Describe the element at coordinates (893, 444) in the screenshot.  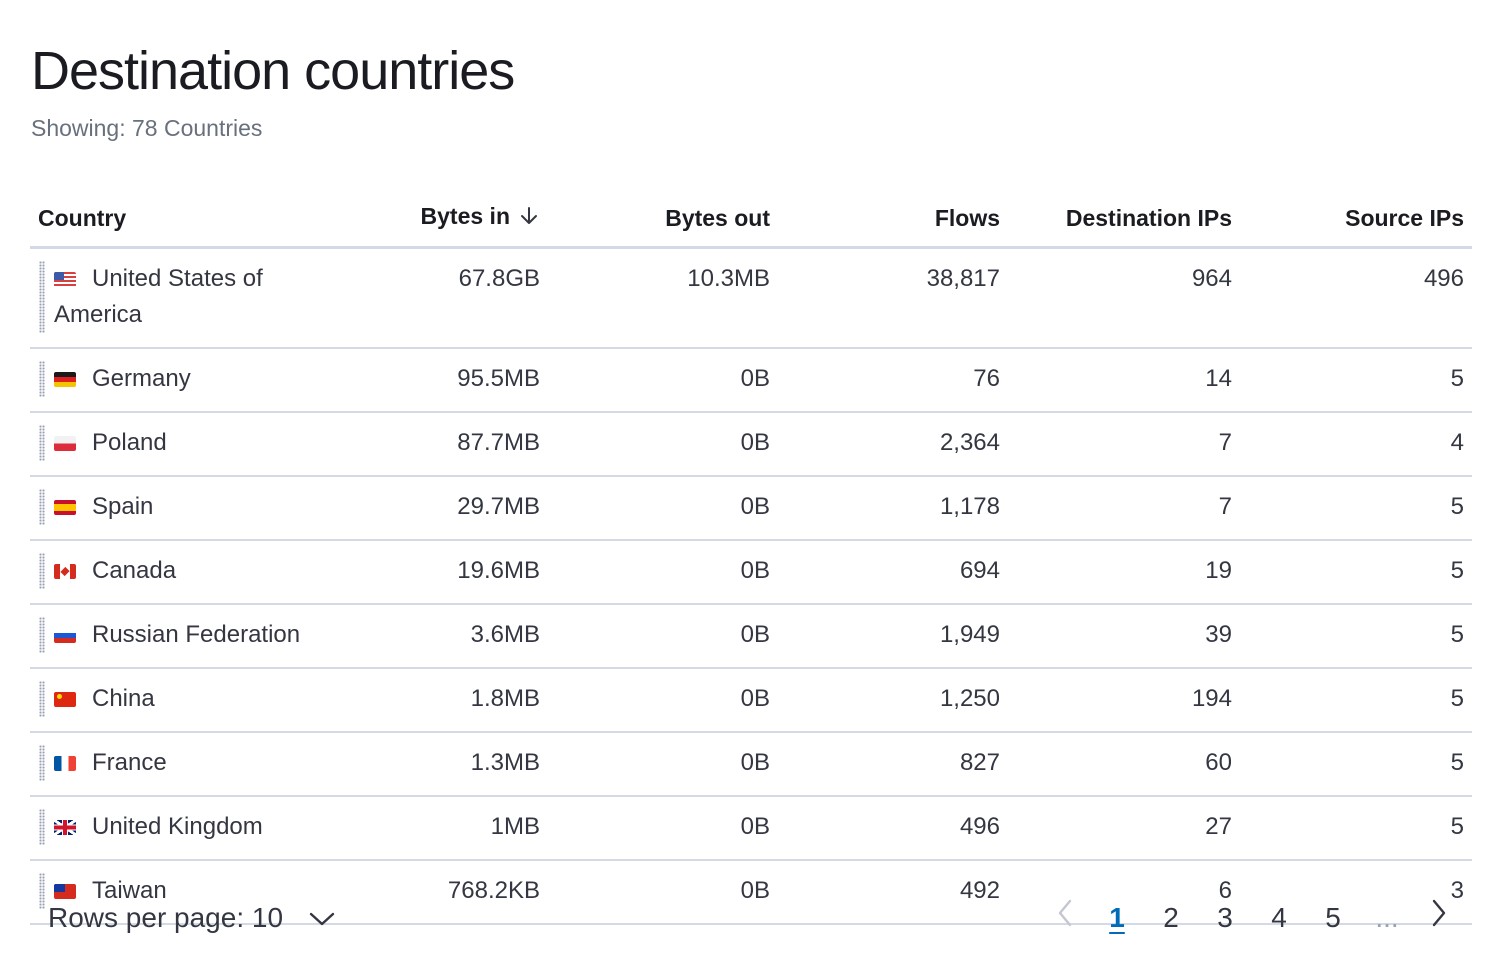
I see `flows-cell: 2,364` at that location.